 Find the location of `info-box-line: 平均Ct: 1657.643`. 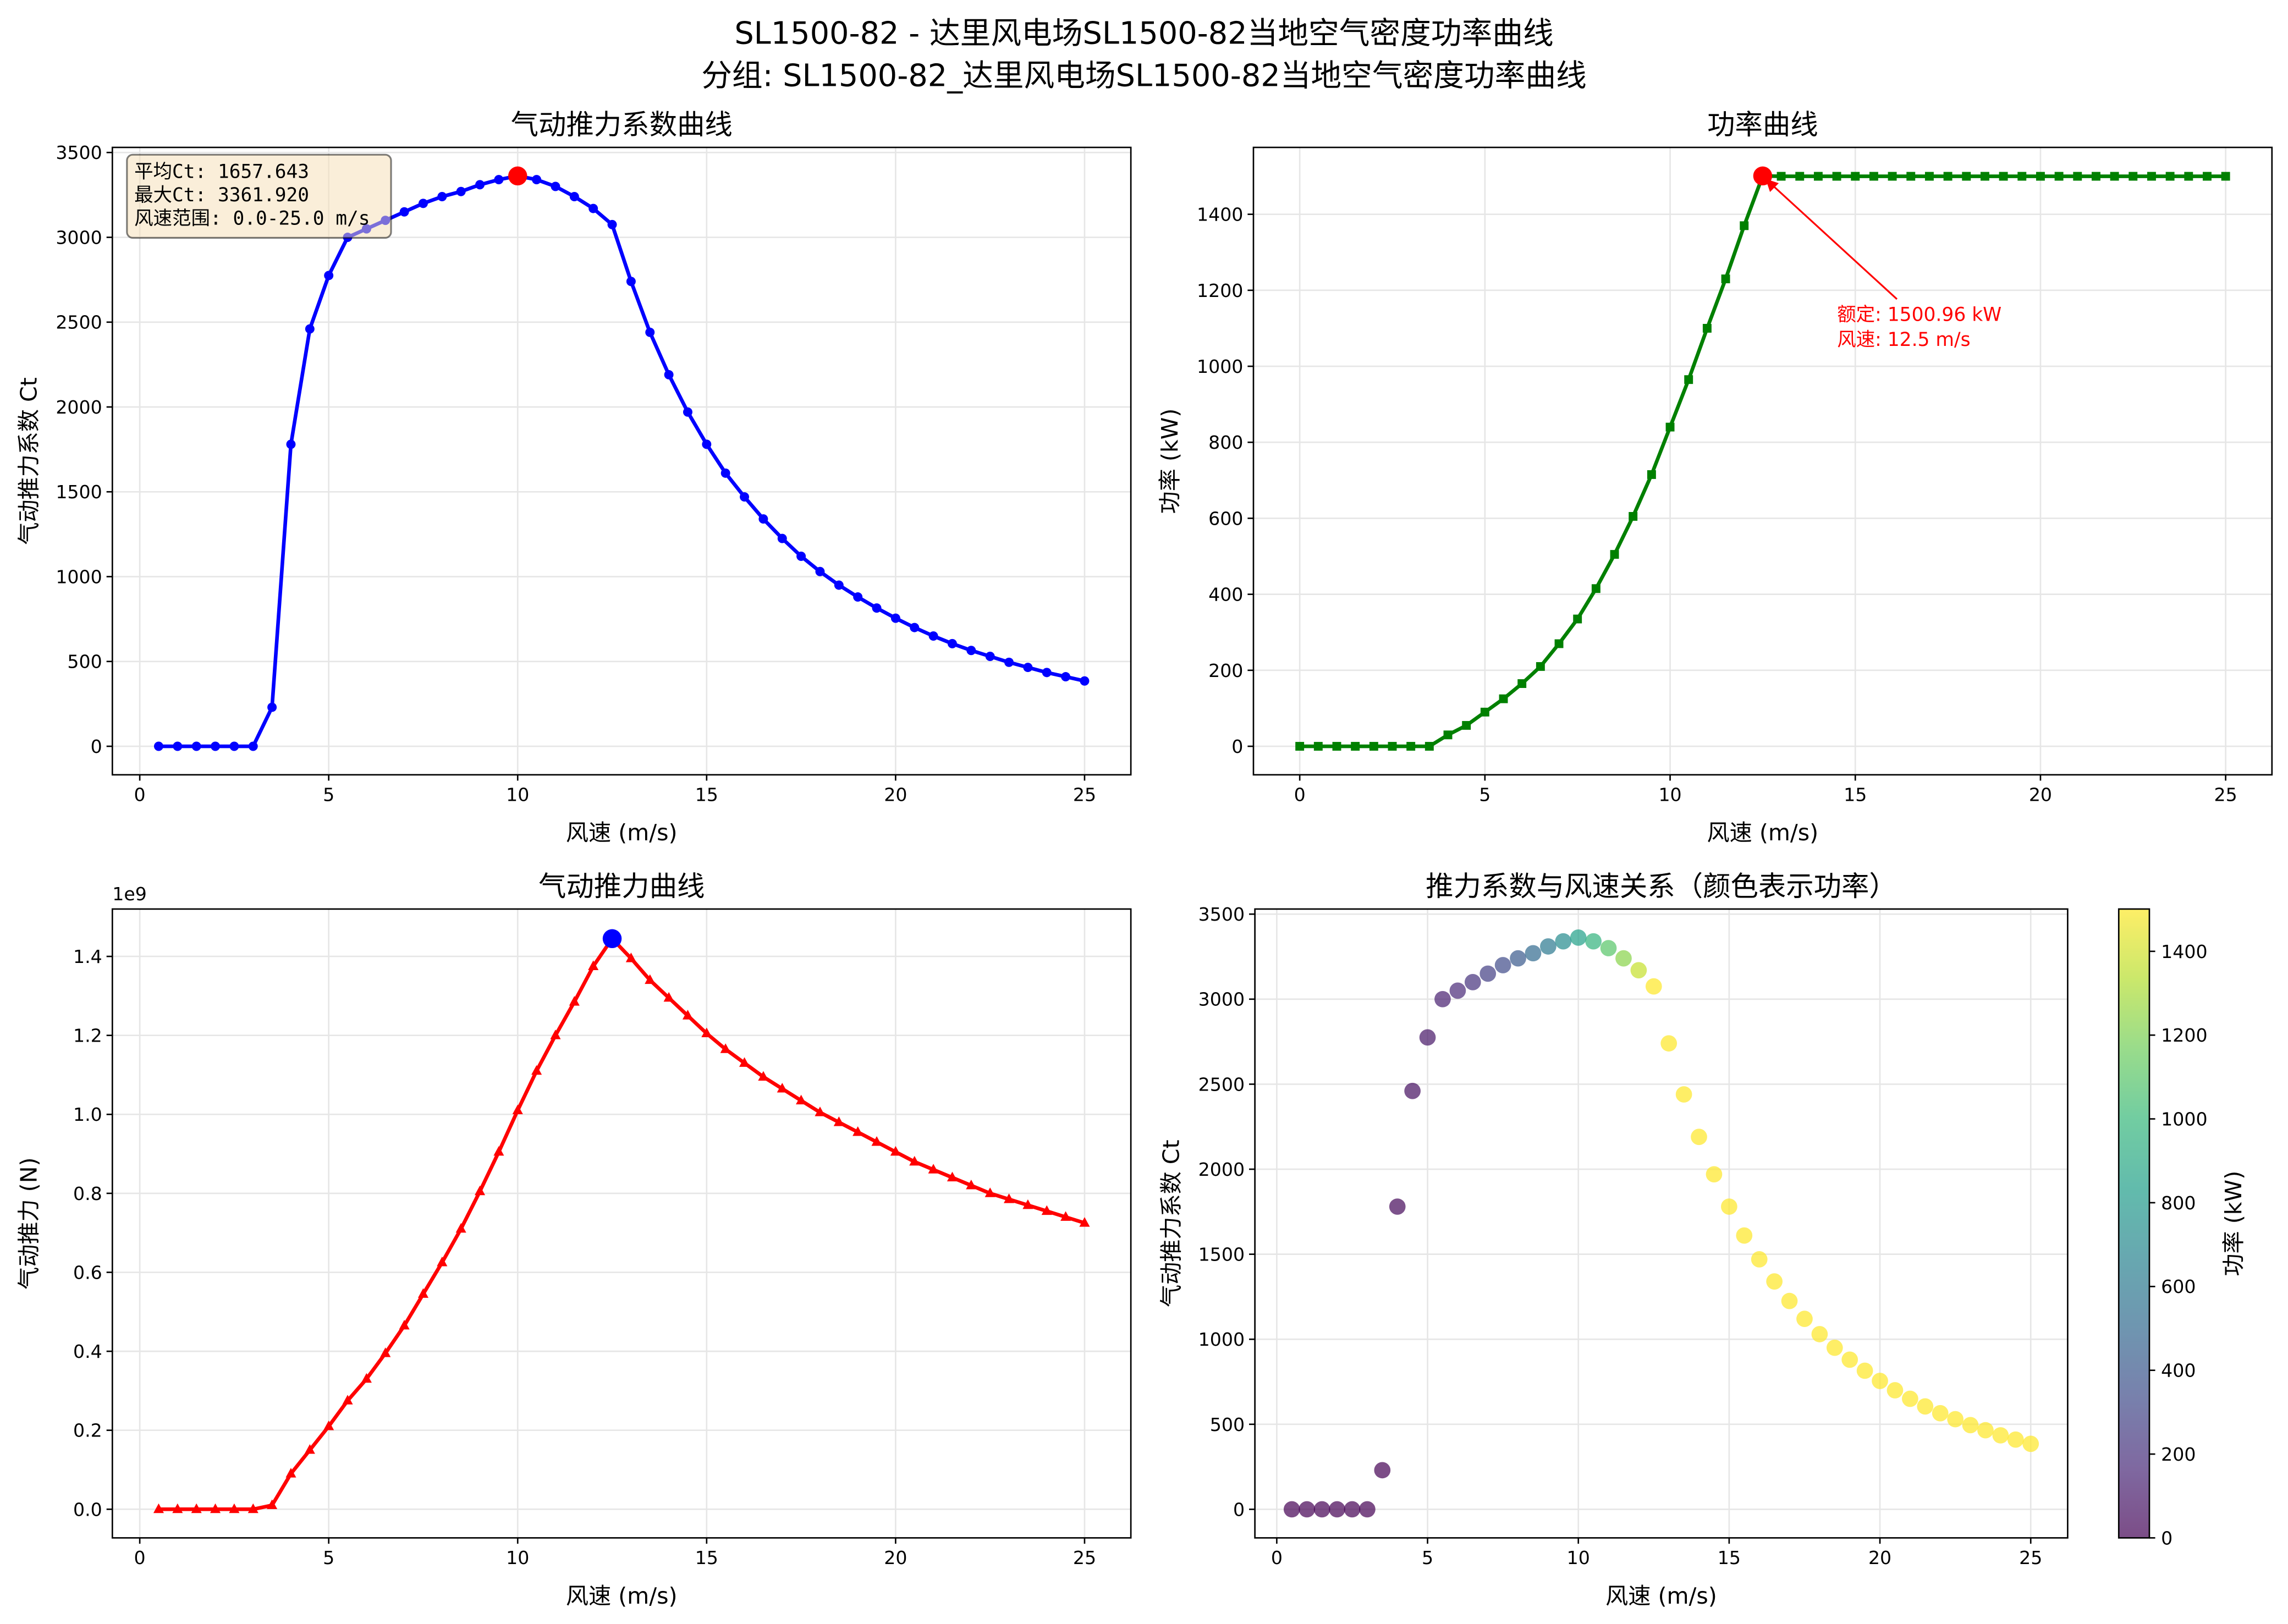

info-box-line: 平均Ct: 1657.643 is located at coordinates (221, 172).